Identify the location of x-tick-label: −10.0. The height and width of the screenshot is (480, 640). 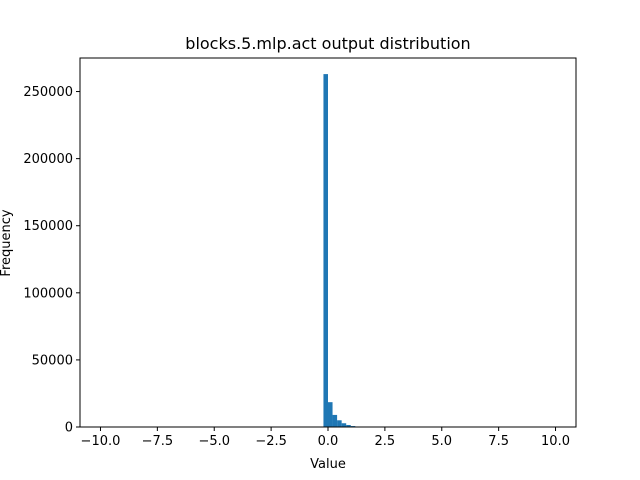
(101, 441).